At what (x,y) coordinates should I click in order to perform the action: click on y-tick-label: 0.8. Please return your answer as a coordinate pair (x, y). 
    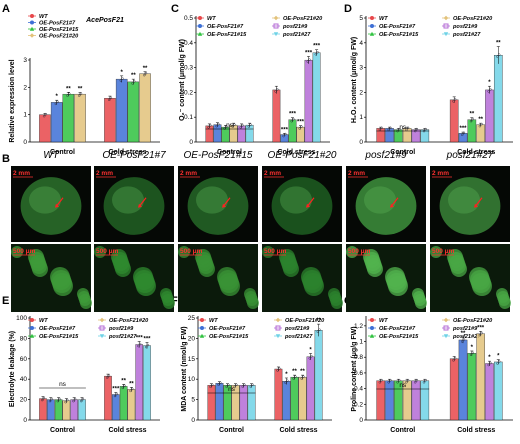
    Looking at the image, I should click on (358, 357).